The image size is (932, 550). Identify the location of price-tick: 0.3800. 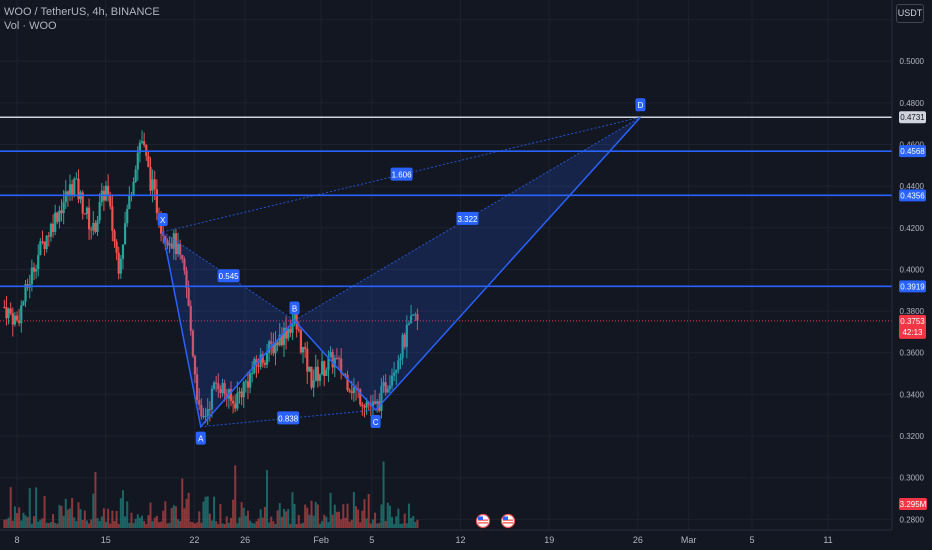
(912, 311).